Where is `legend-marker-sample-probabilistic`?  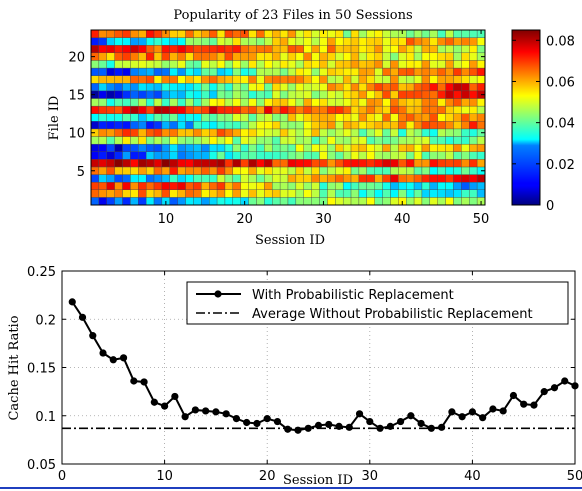
legend-marker-sample-probabilistic is located at coordinates (218, 294).